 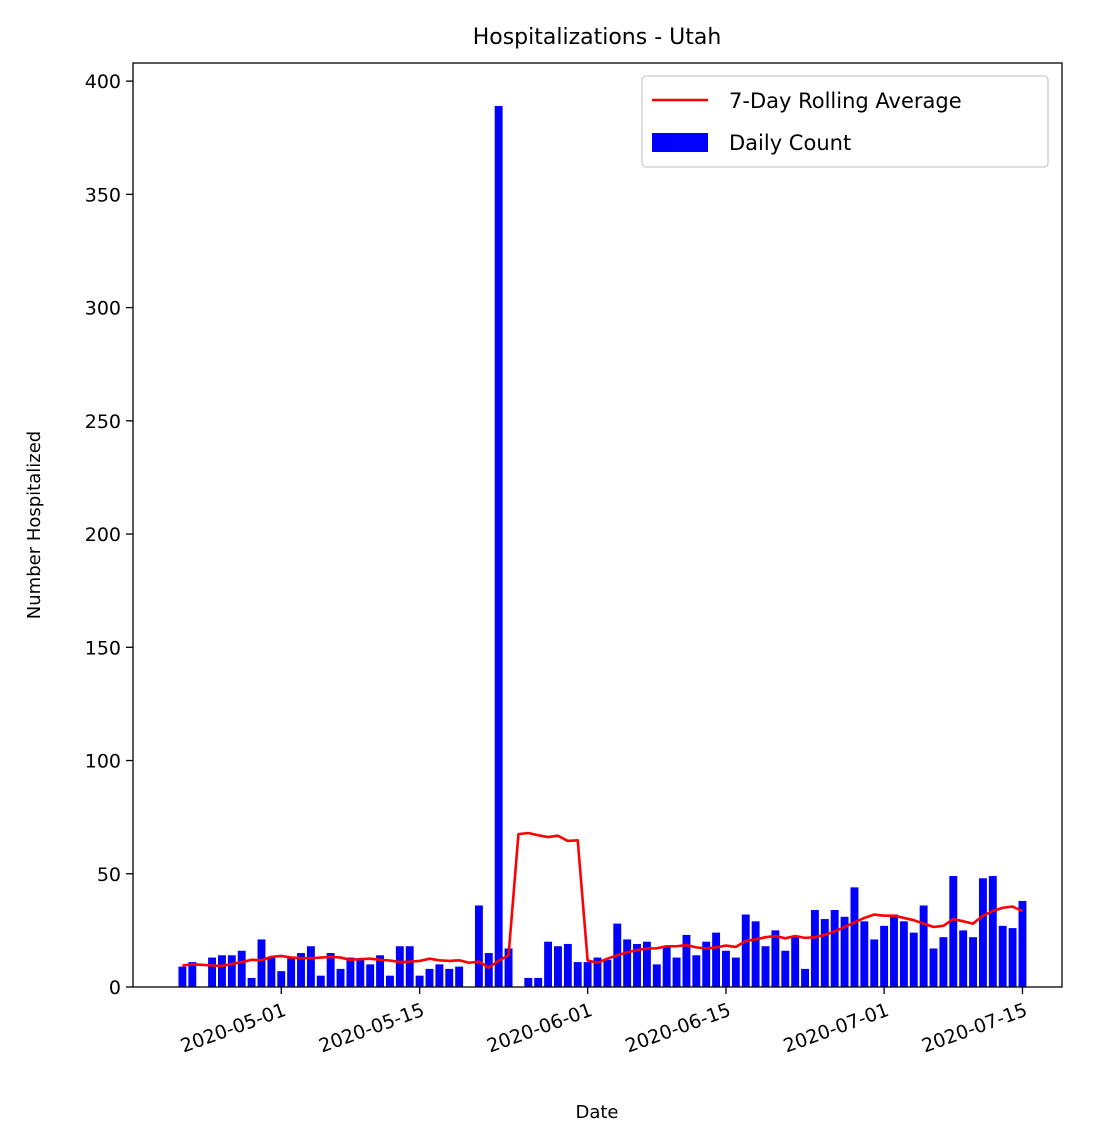 What do you see at coordinates (790, 143) in the screenshot?
I see `legend-label-daily-count: Daily Count` at bounding box center [790, 143].